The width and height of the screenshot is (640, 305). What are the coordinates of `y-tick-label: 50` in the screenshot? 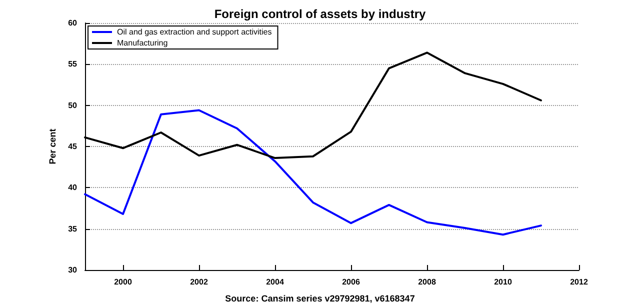 It's located at (73, 105).